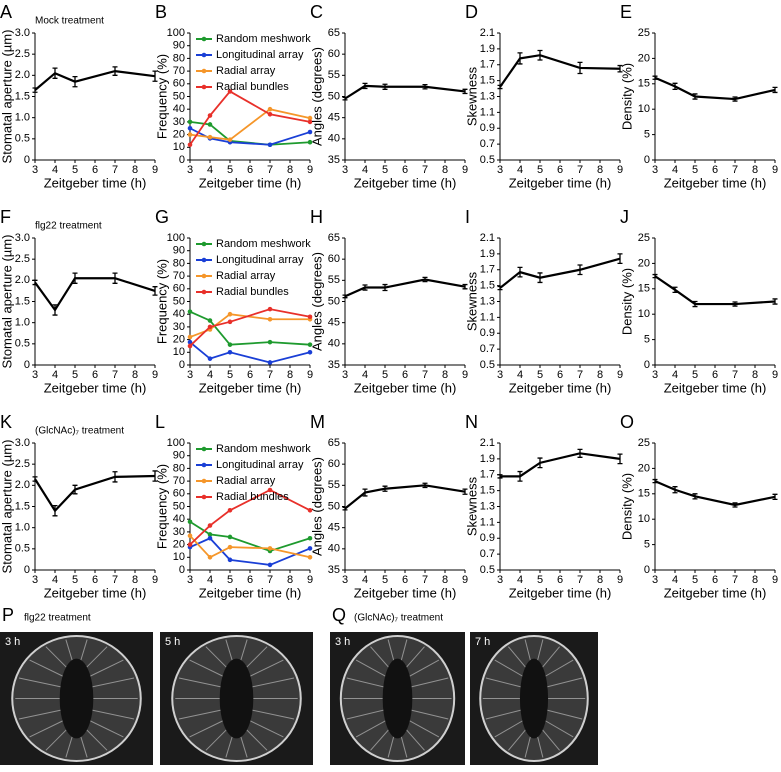  I want to click on legend-label: Radial bundles, so click(252, 87).